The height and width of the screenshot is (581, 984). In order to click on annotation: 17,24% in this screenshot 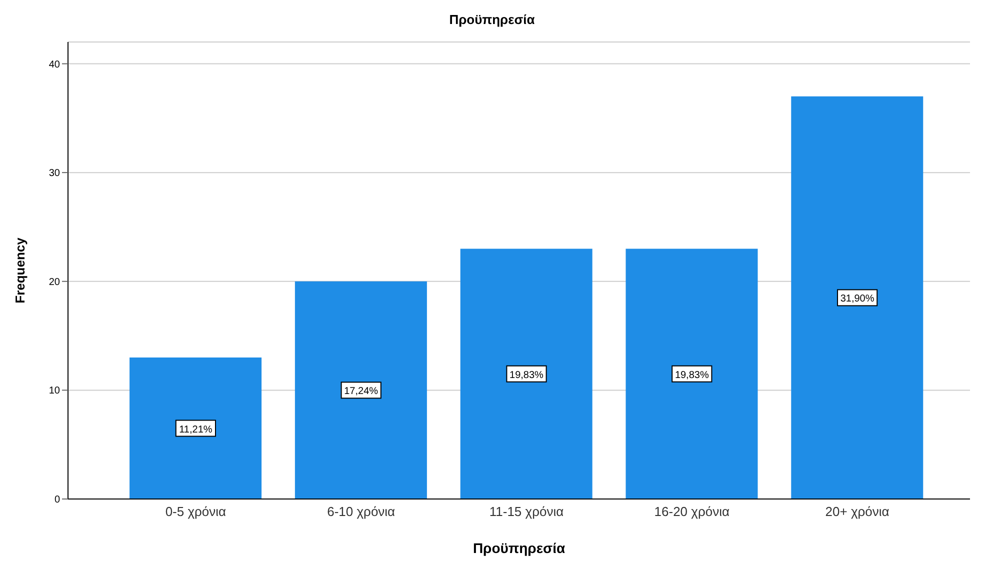, I will do `click(361, 392)`.